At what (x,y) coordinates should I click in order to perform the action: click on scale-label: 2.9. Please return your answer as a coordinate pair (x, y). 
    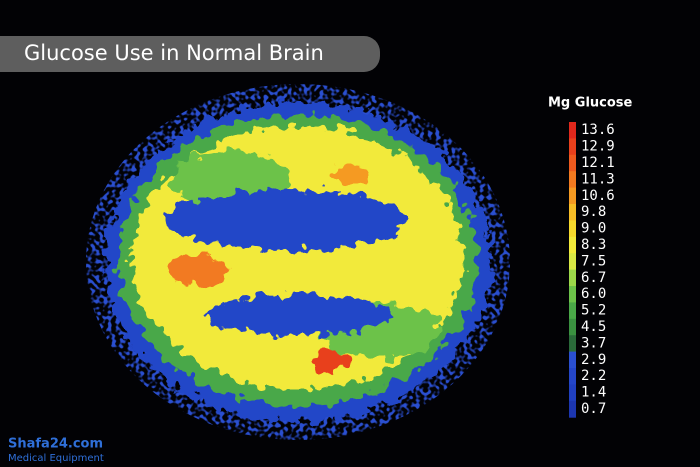
    Looking at the image, I should click on (593, 360).